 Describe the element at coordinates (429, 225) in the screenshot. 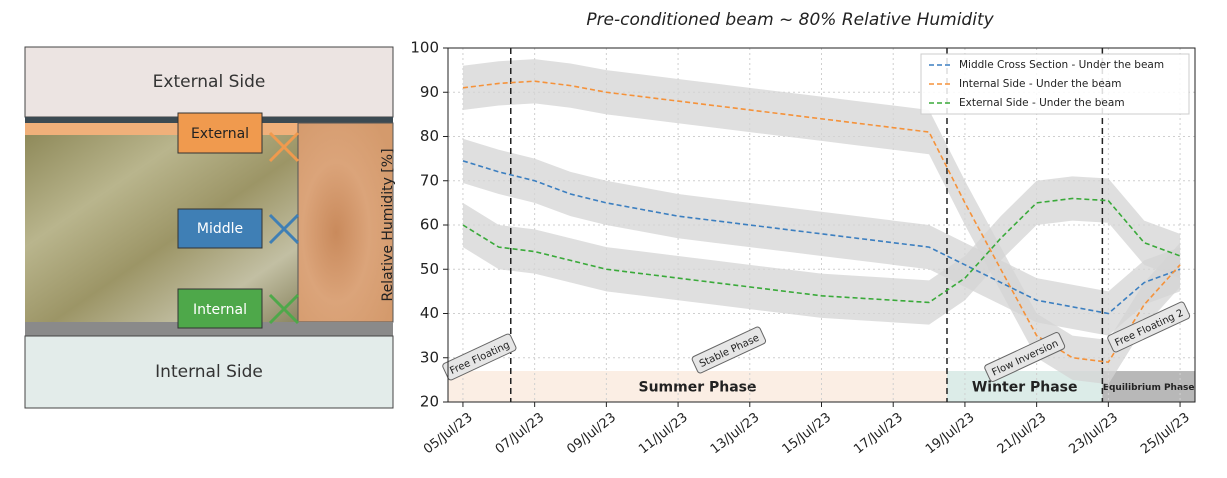

I see `y-tick-label: 60` at that location.